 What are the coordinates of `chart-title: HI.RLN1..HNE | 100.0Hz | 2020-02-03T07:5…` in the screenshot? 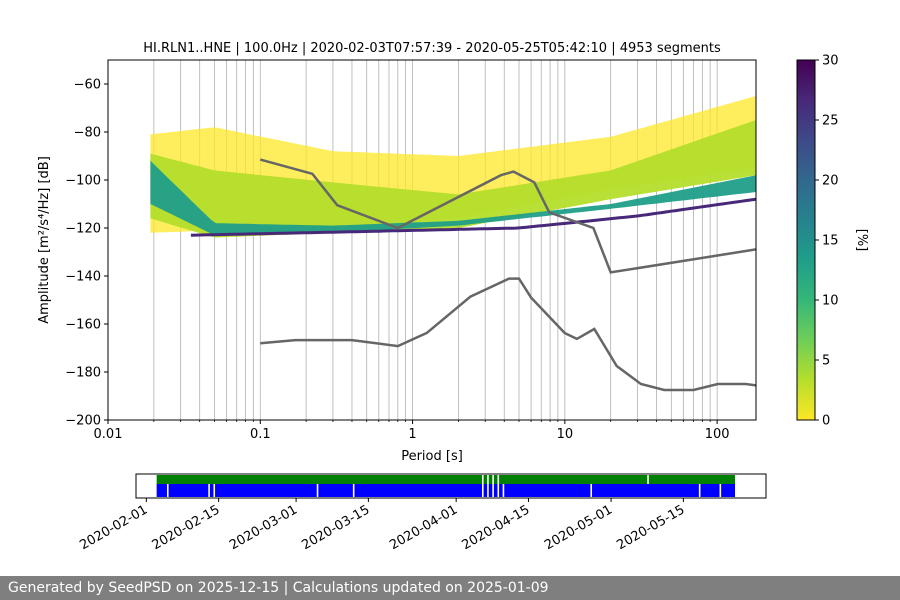 It's located at (432, 48).